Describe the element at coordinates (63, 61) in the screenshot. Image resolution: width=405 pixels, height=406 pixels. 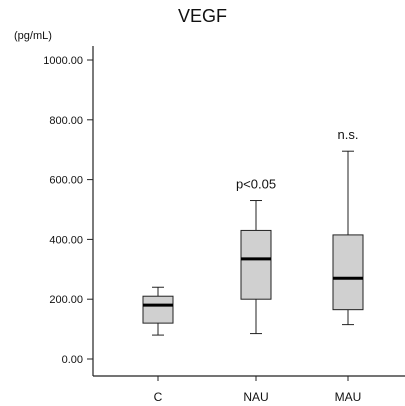
I see `y-tick-label: 1000.00` at that location.